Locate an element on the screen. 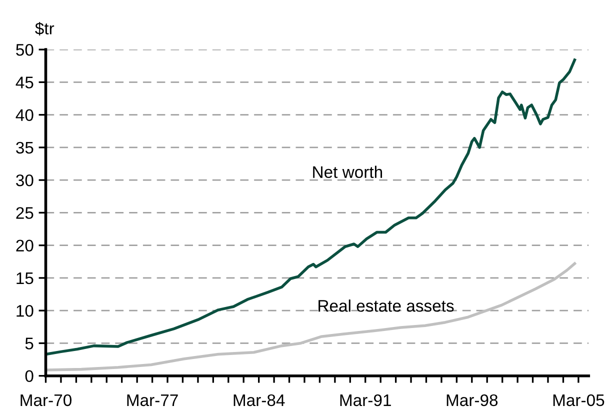 Image resolution: width=610 pixels, height=413 pixels. y-tick-label: 20 is located at coordinates (25, 246).